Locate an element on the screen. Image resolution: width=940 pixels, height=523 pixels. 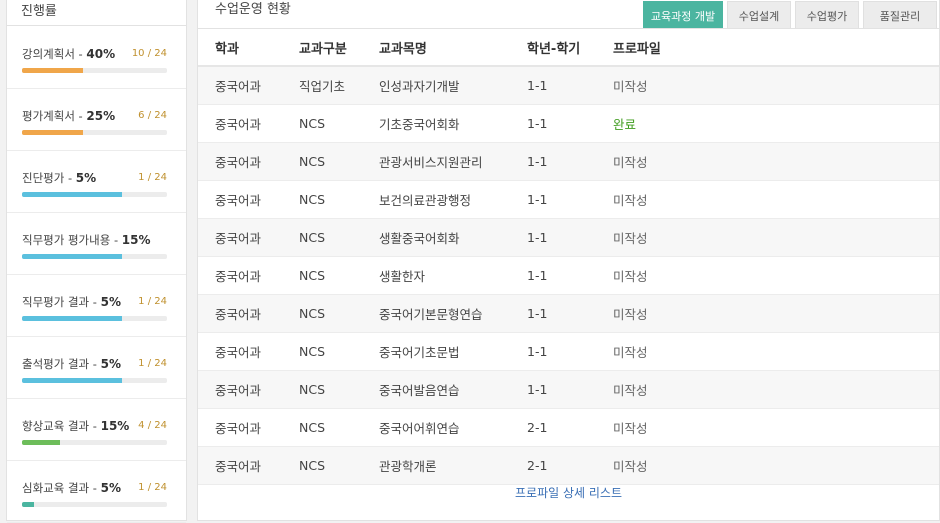
tab-curriculum-development: 교육과정 개발 is located at coordinates (683, 14).